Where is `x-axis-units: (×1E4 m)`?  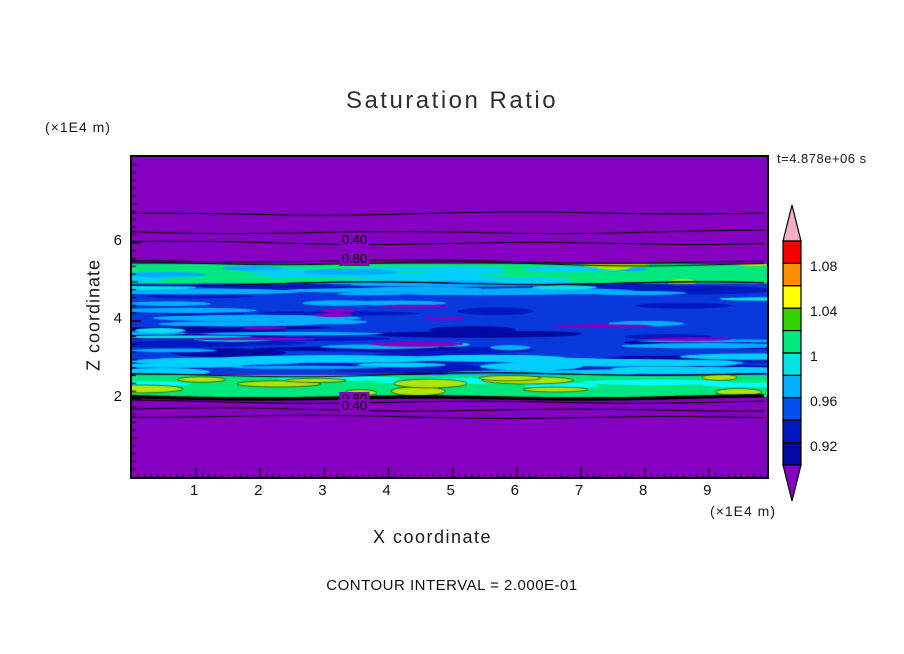
x-axis-units: (×1E4 m) is located at coordinates (743, 511).